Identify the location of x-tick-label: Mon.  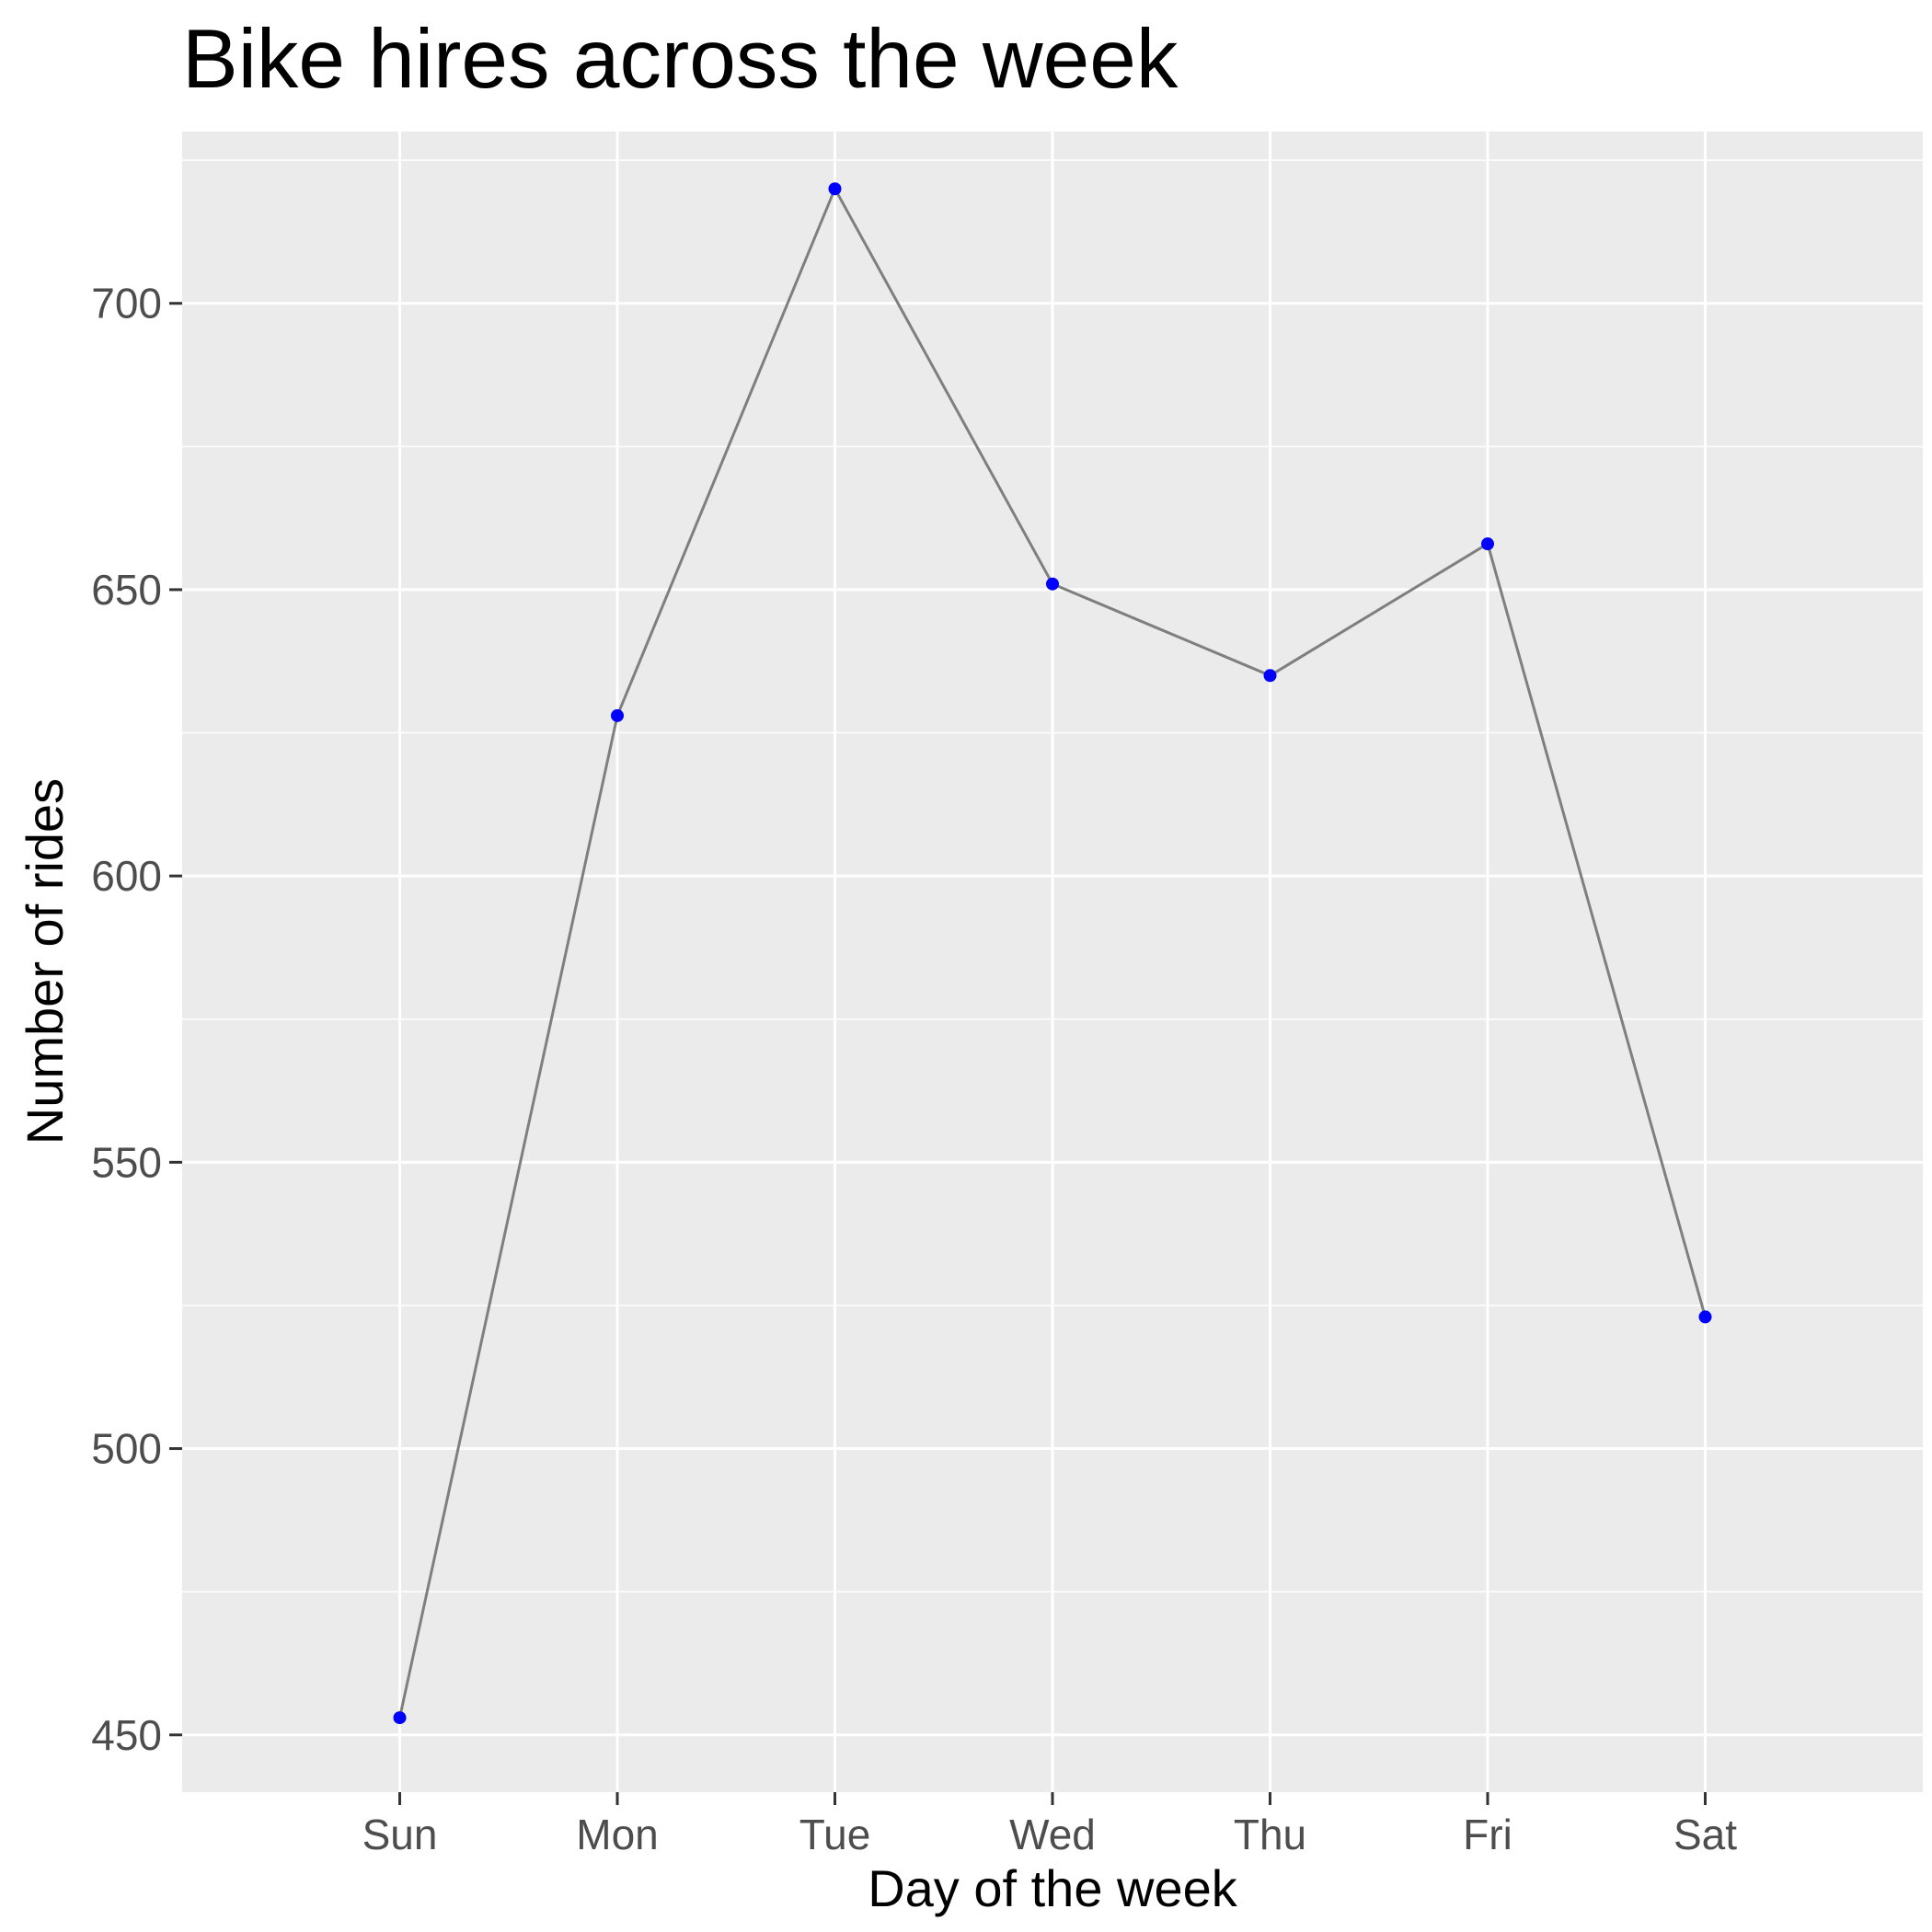
(617, 1834).